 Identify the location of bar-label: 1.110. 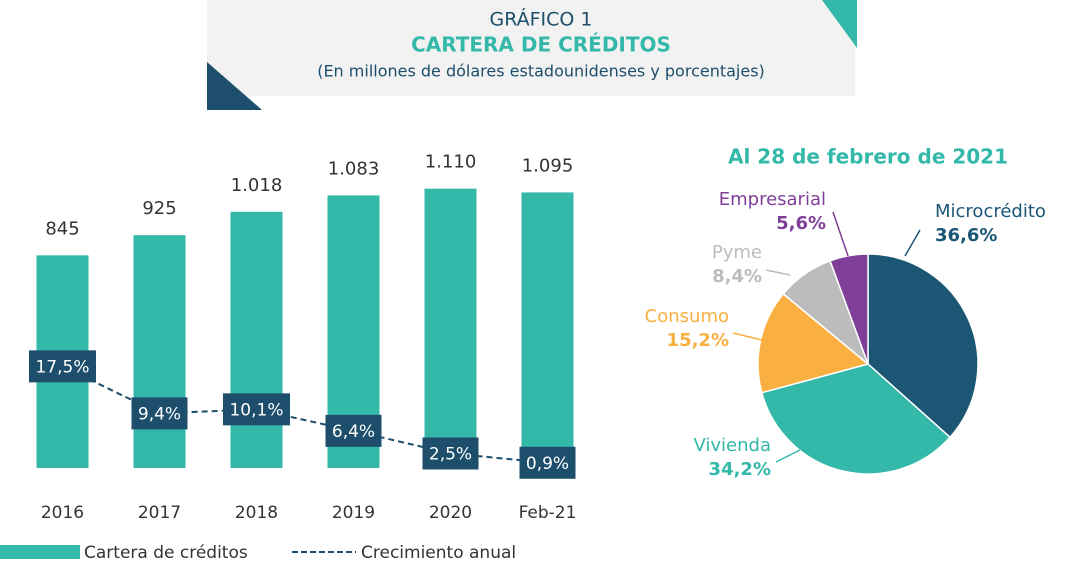
(451, 162).